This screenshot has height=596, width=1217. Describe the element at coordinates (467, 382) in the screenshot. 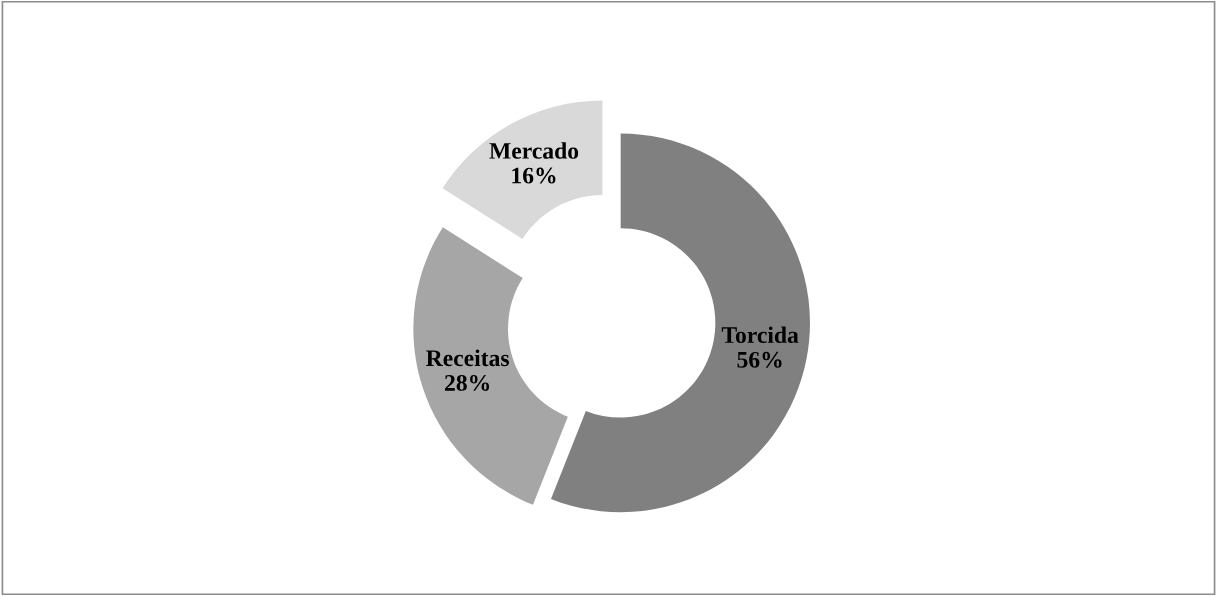

I see `data-label: 28%` at that location.